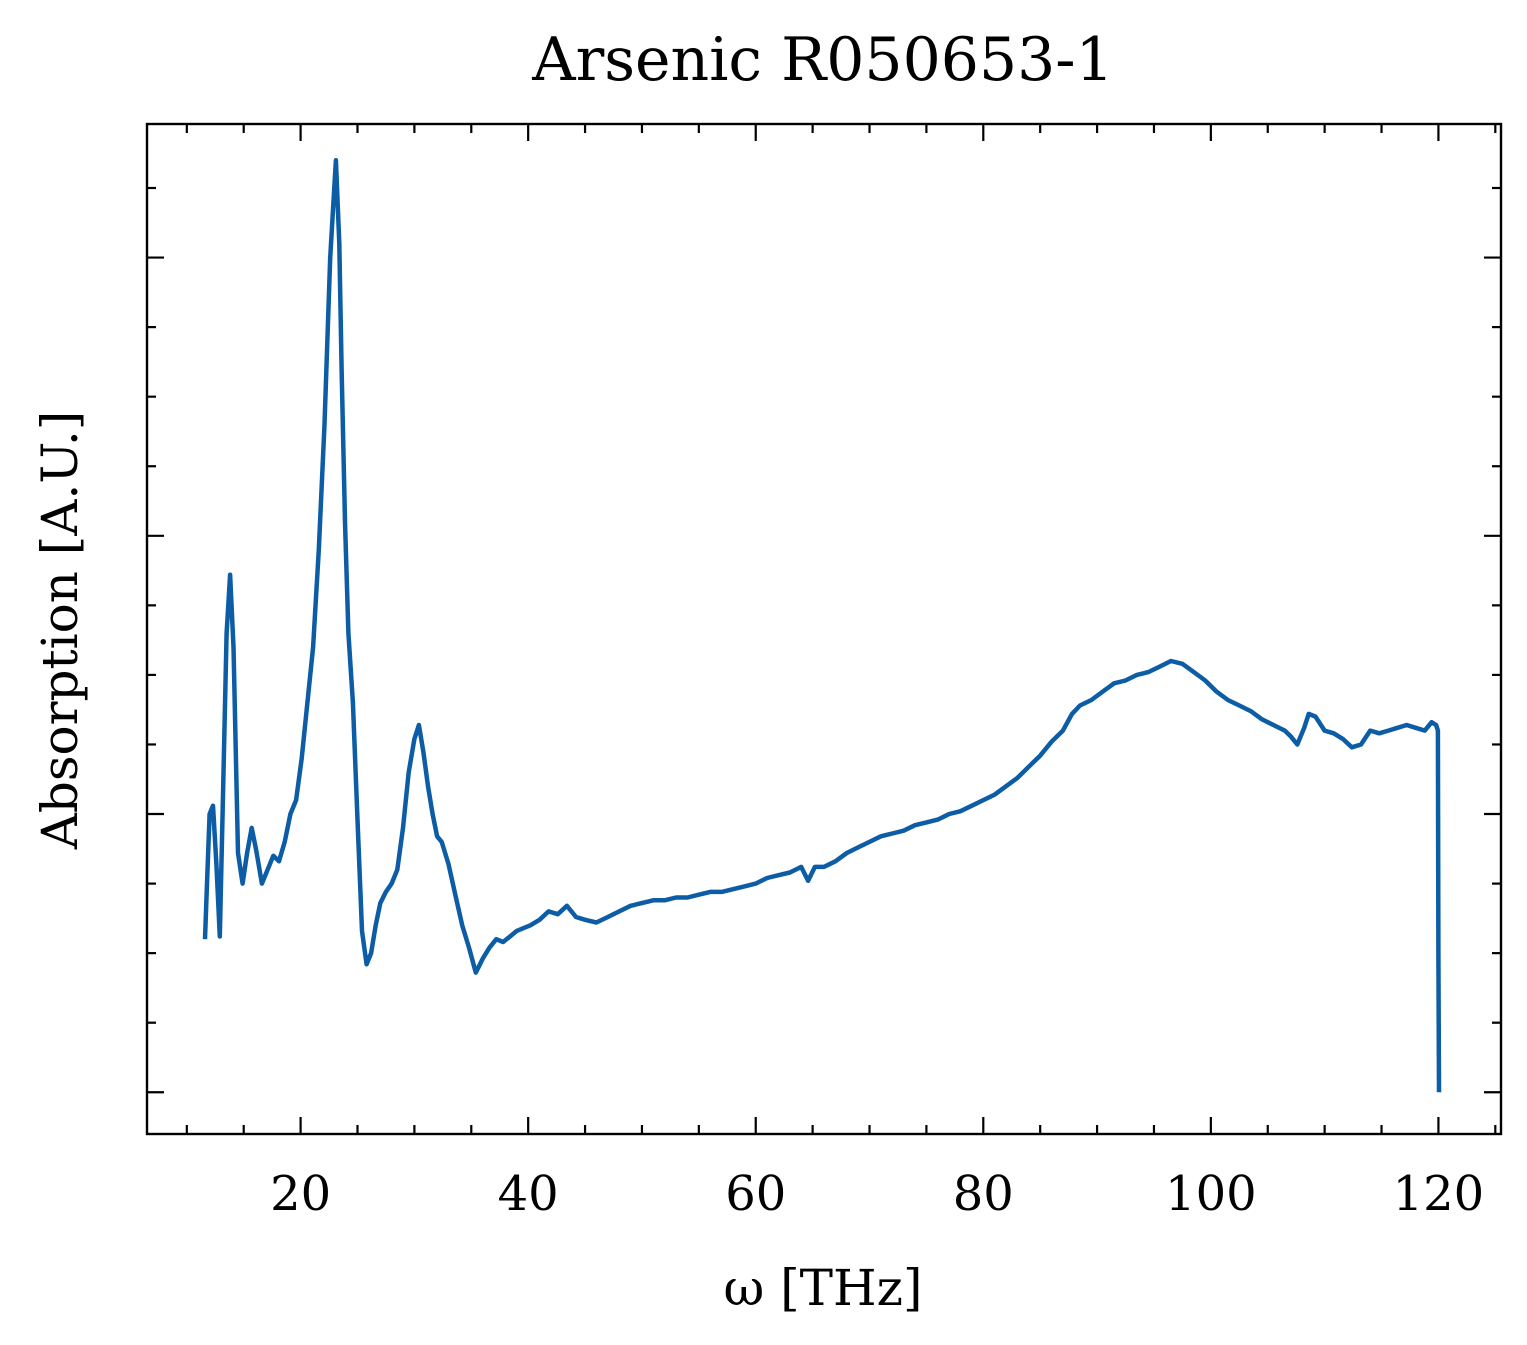 The height and width of the screenshot is (1345, 1527). Describe the element at coordinates (877, 1194) in the screenshot. I see `x-tick-labels: 20 40 60 80 100 120` at that location.